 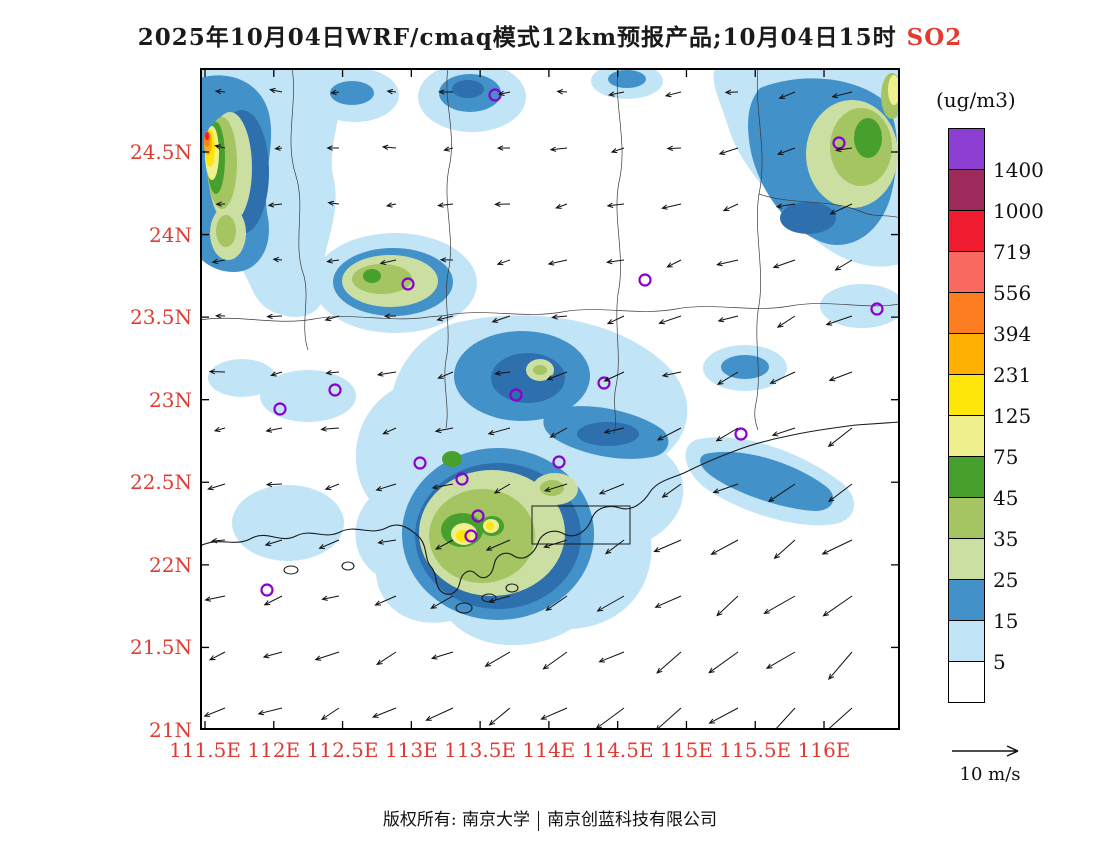 What do you see at coordinates (549, 750) in the screenshot?
I see `x-tick-label: 114E` at bounding box center [549, 750].